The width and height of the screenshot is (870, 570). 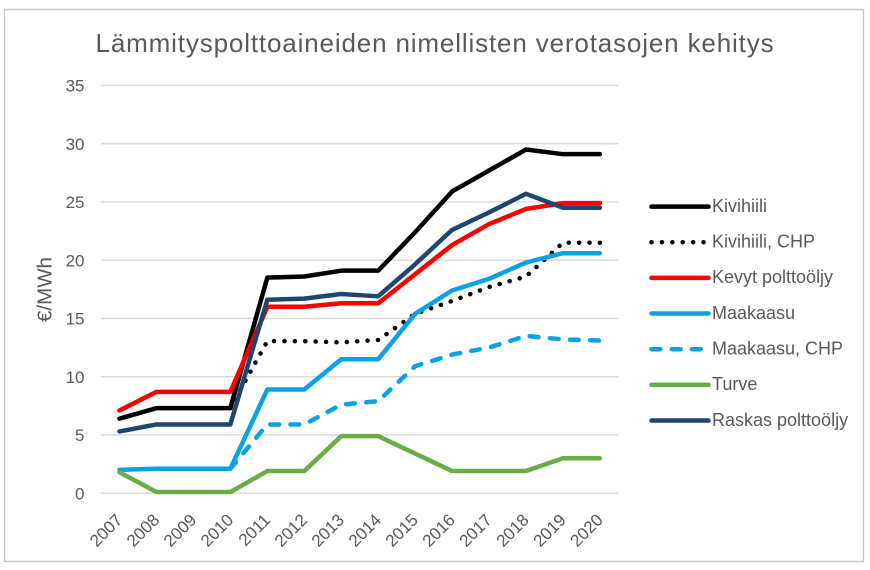 I want to click on svg-text: 35, so click(x=75, y=86).